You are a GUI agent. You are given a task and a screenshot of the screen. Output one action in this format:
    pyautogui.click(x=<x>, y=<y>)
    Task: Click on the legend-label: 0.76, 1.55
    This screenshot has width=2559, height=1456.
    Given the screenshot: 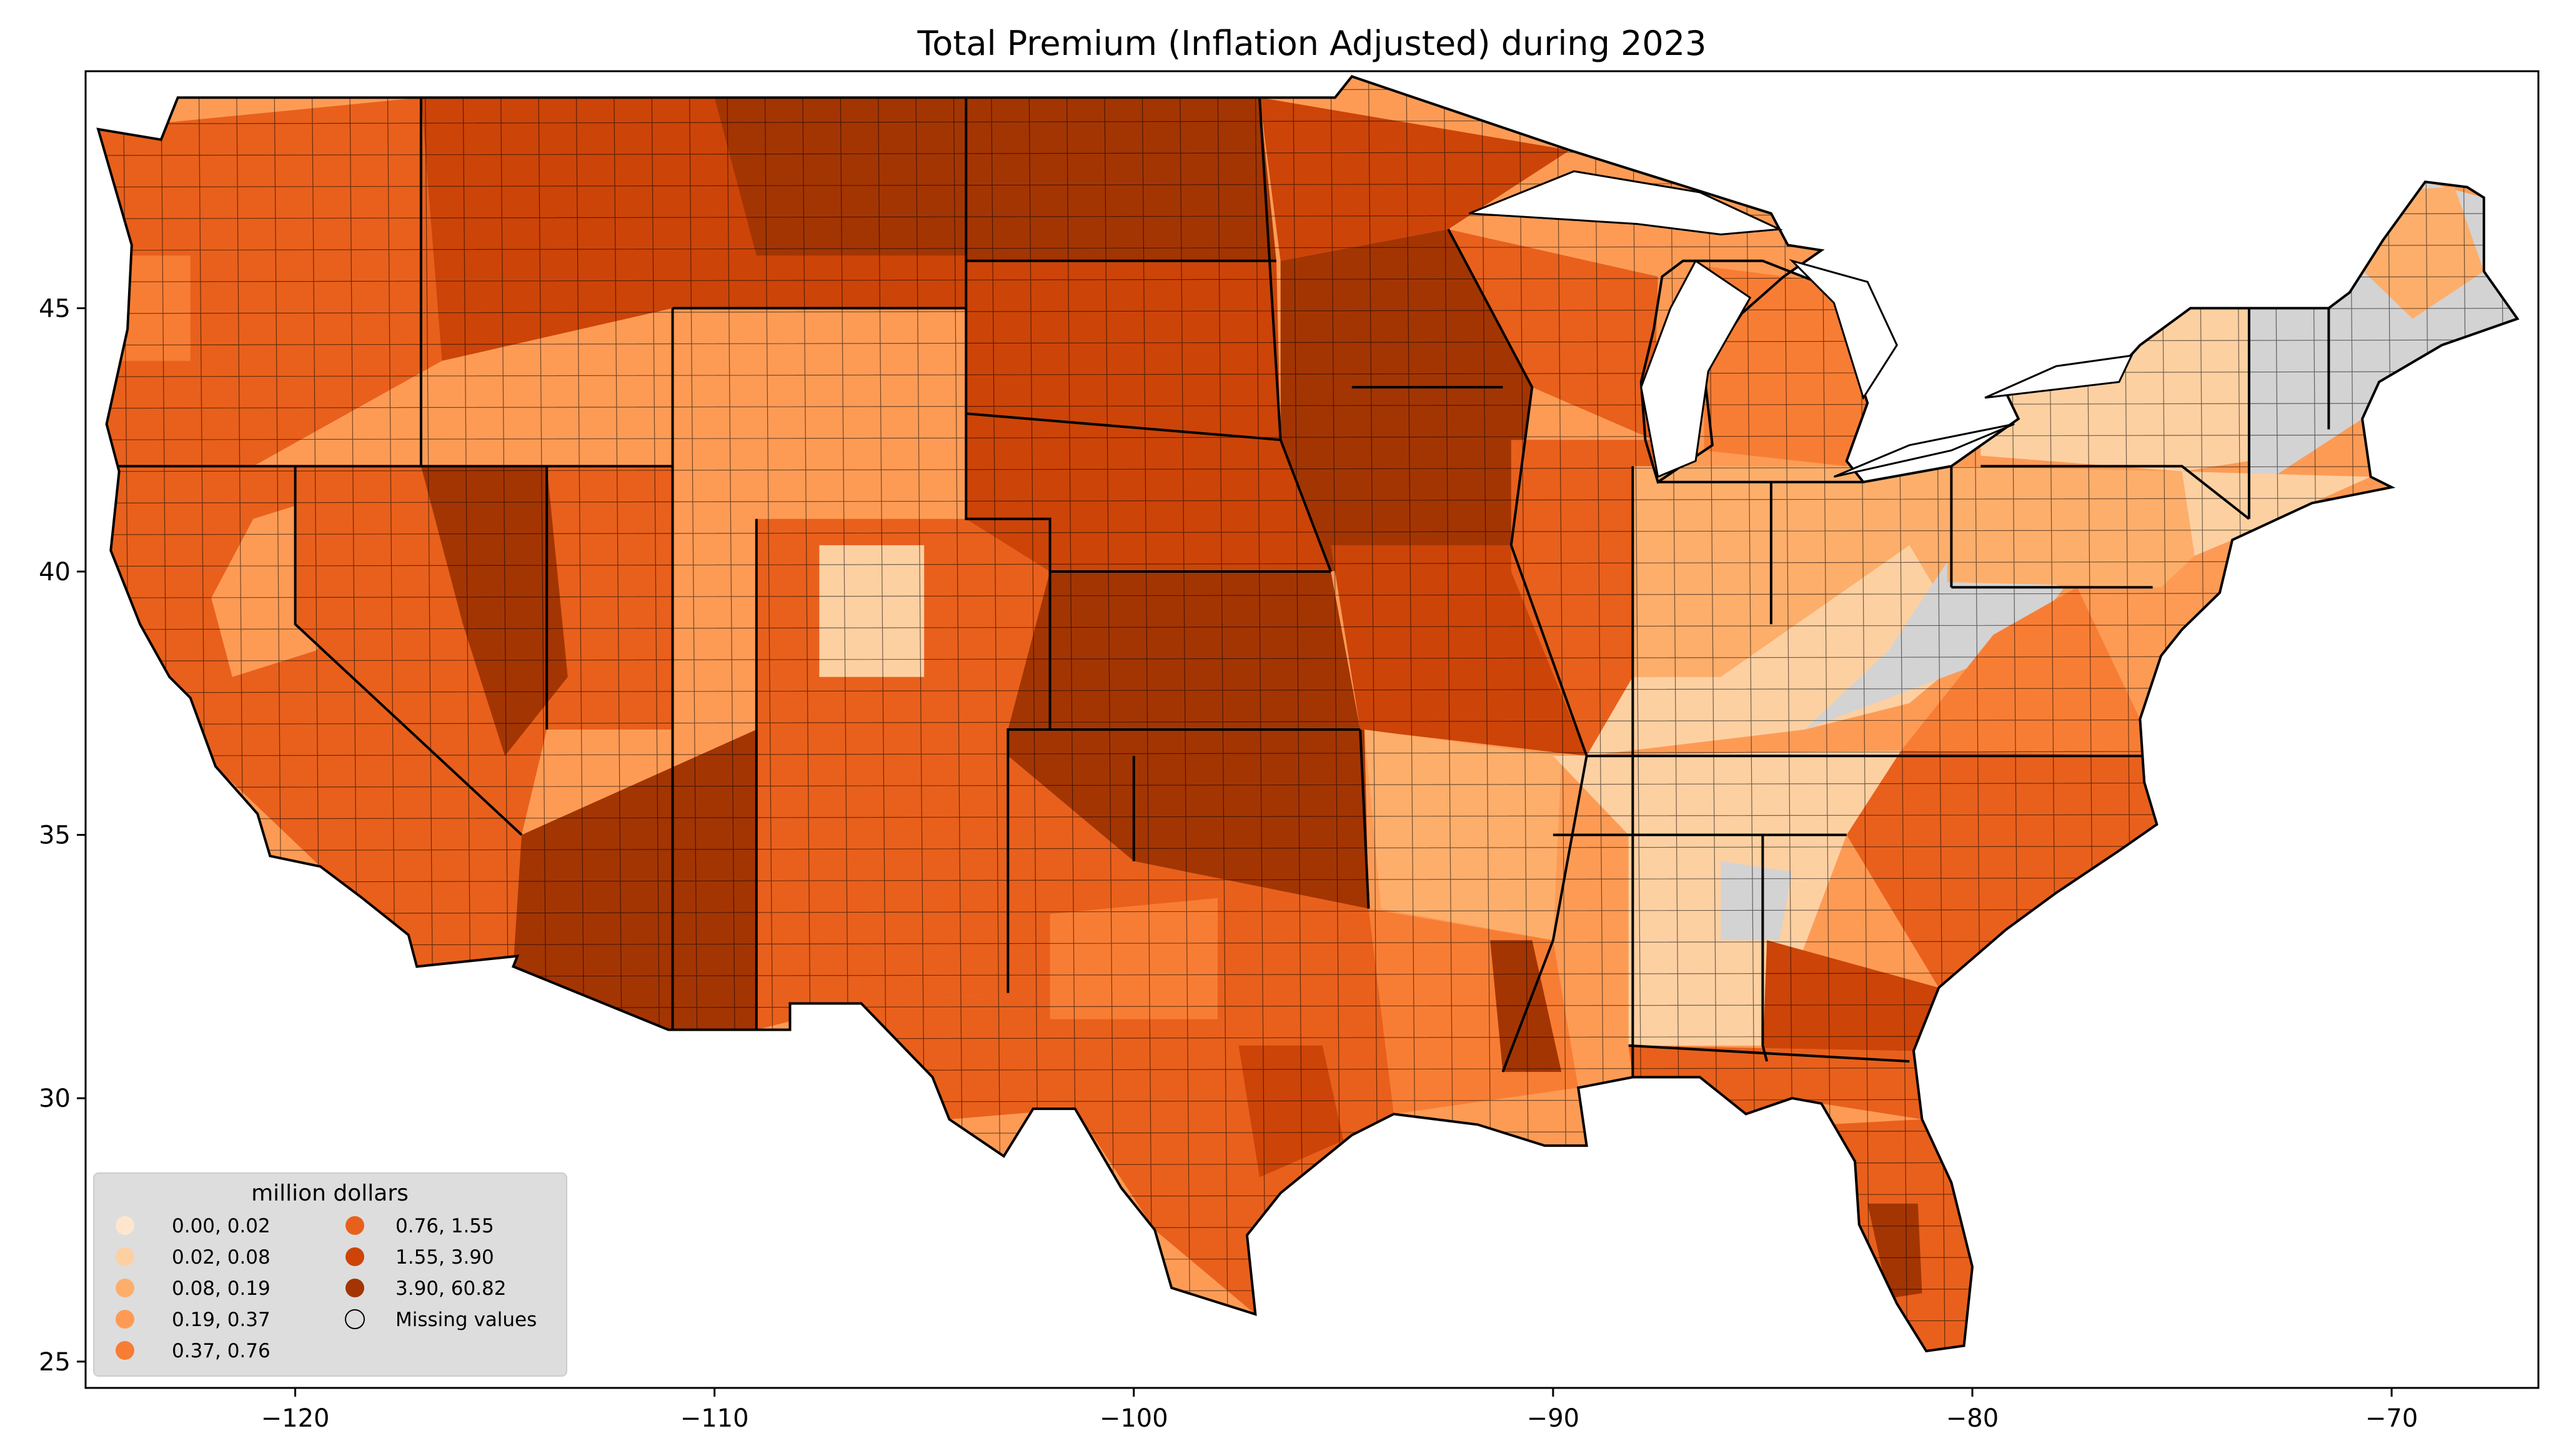 What is the action you would take?
    pyautogui.click(x=444, y=1226)
    